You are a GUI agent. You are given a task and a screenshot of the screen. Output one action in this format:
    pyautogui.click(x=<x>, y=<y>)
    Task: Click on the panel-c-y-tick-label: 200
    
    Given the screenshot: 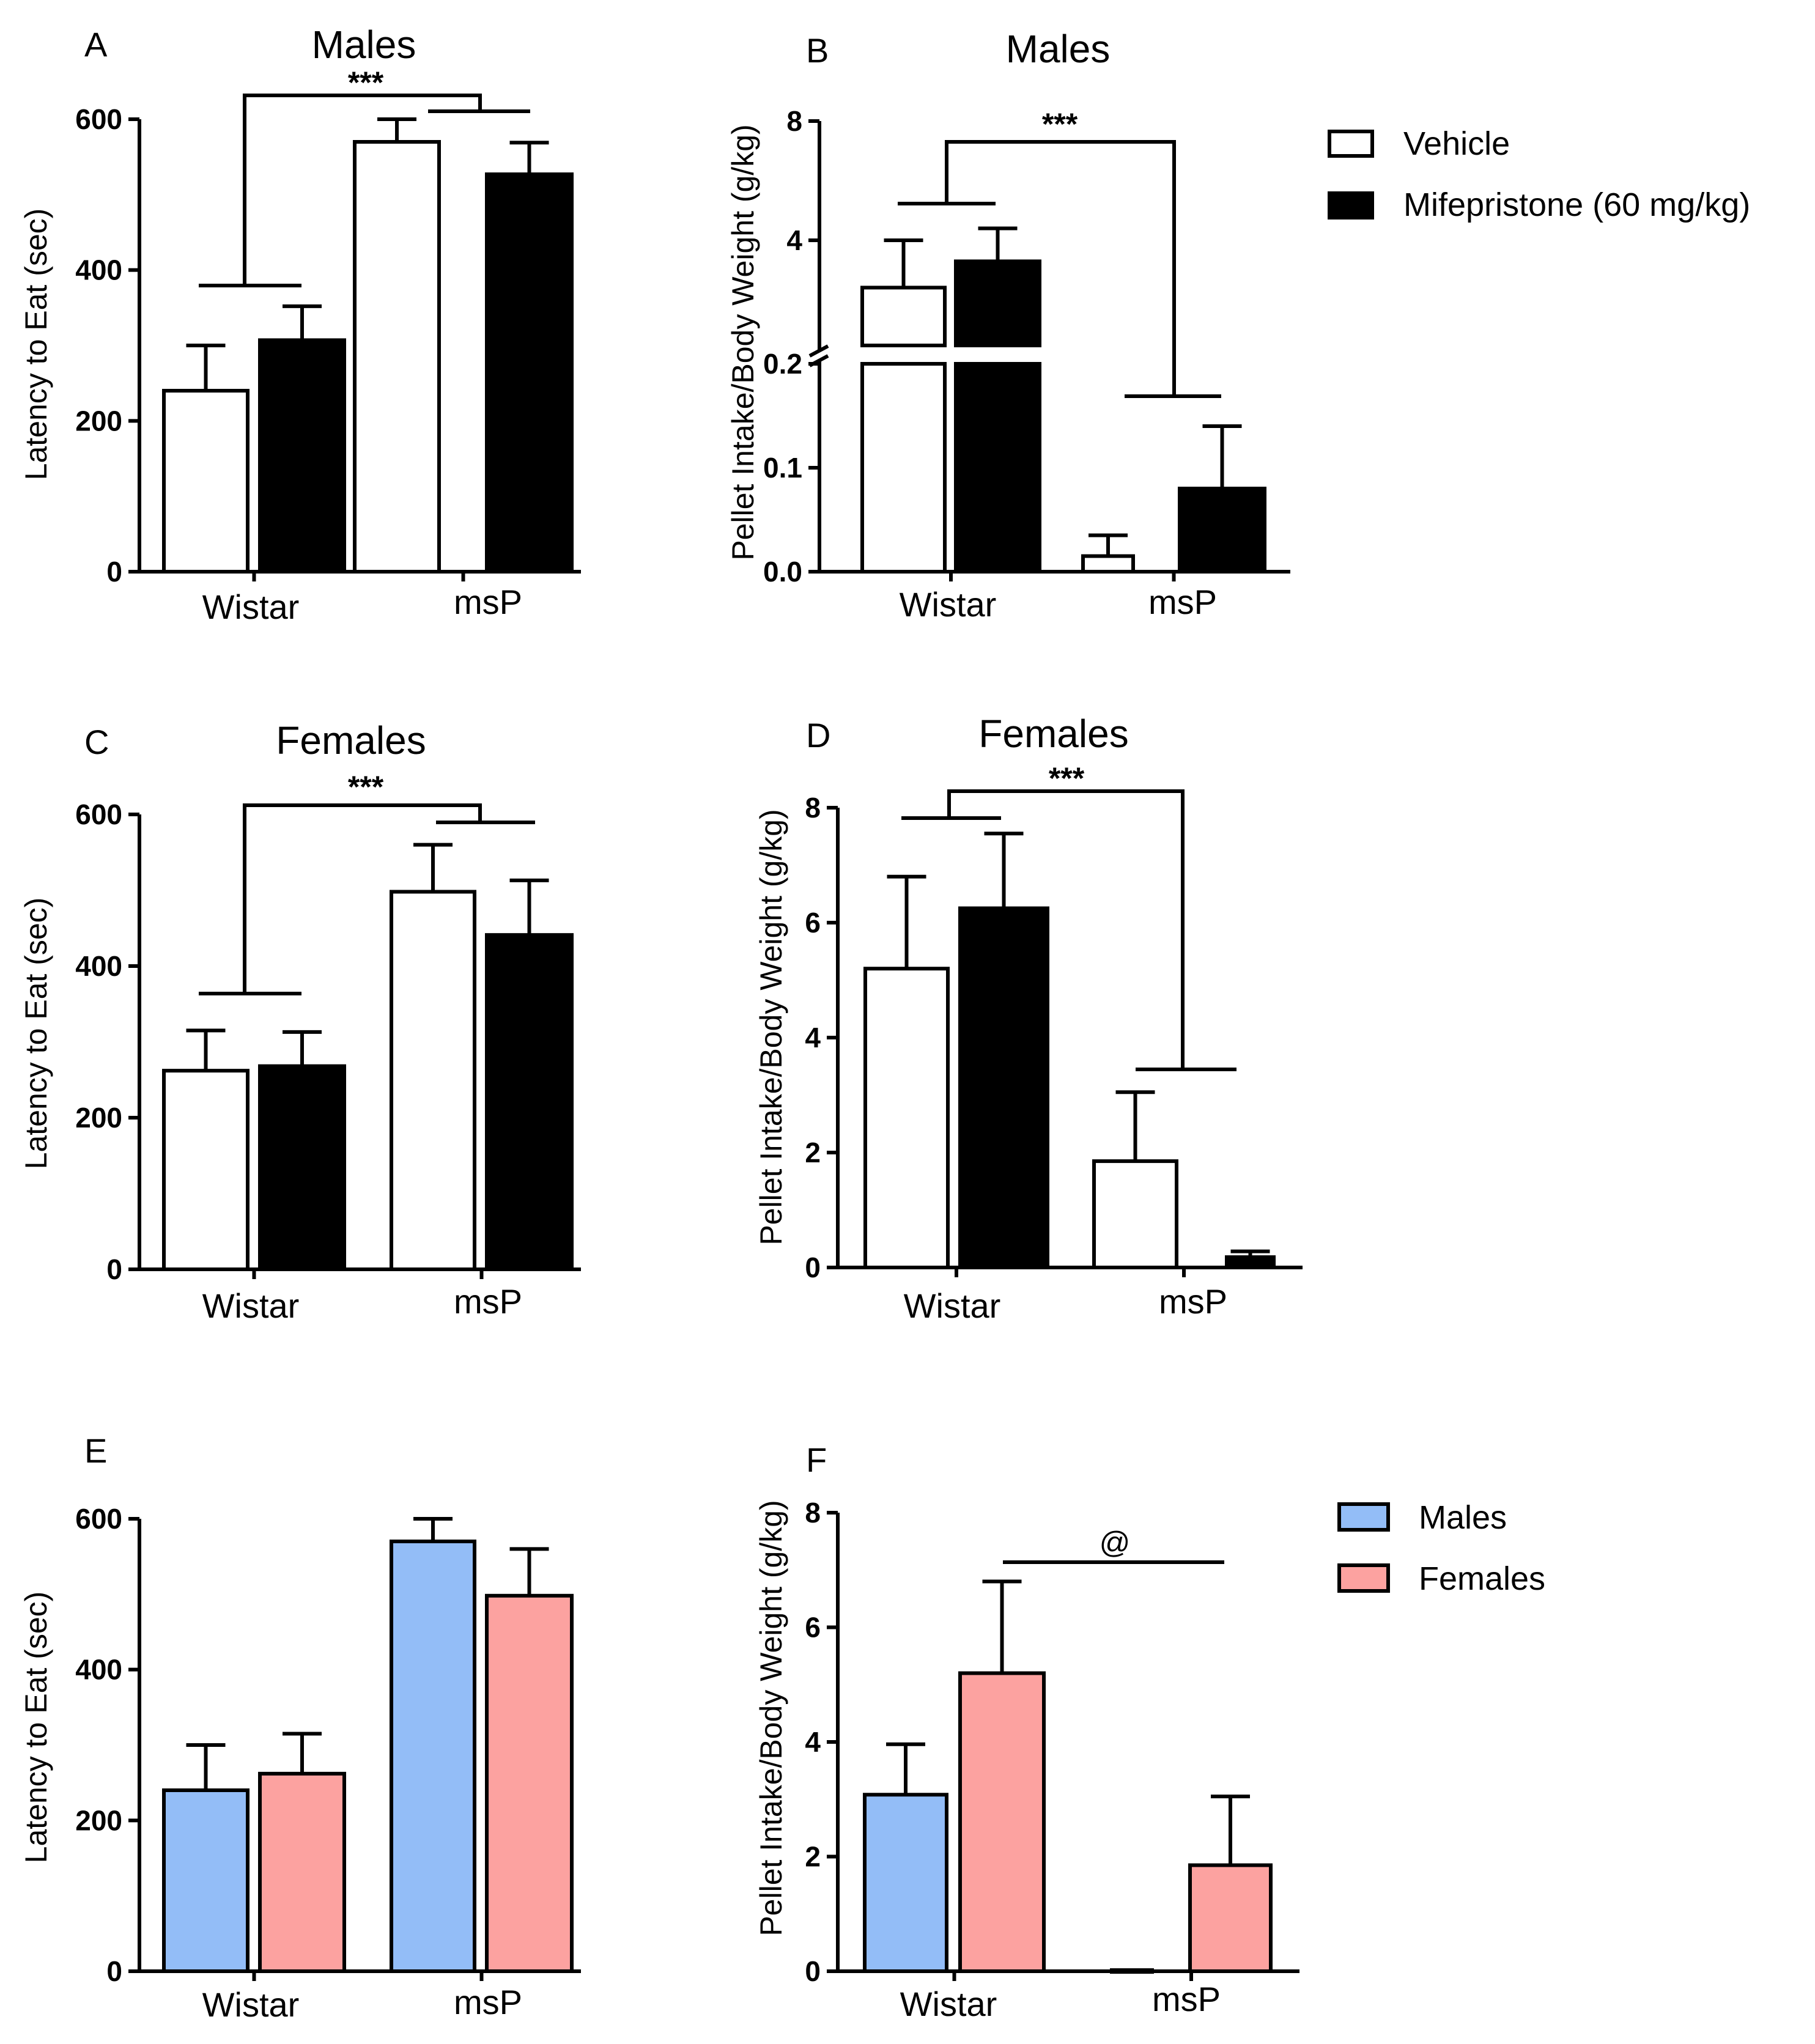 What is the action you would take?
    pyautogui.click(x=98, y=1118)
    